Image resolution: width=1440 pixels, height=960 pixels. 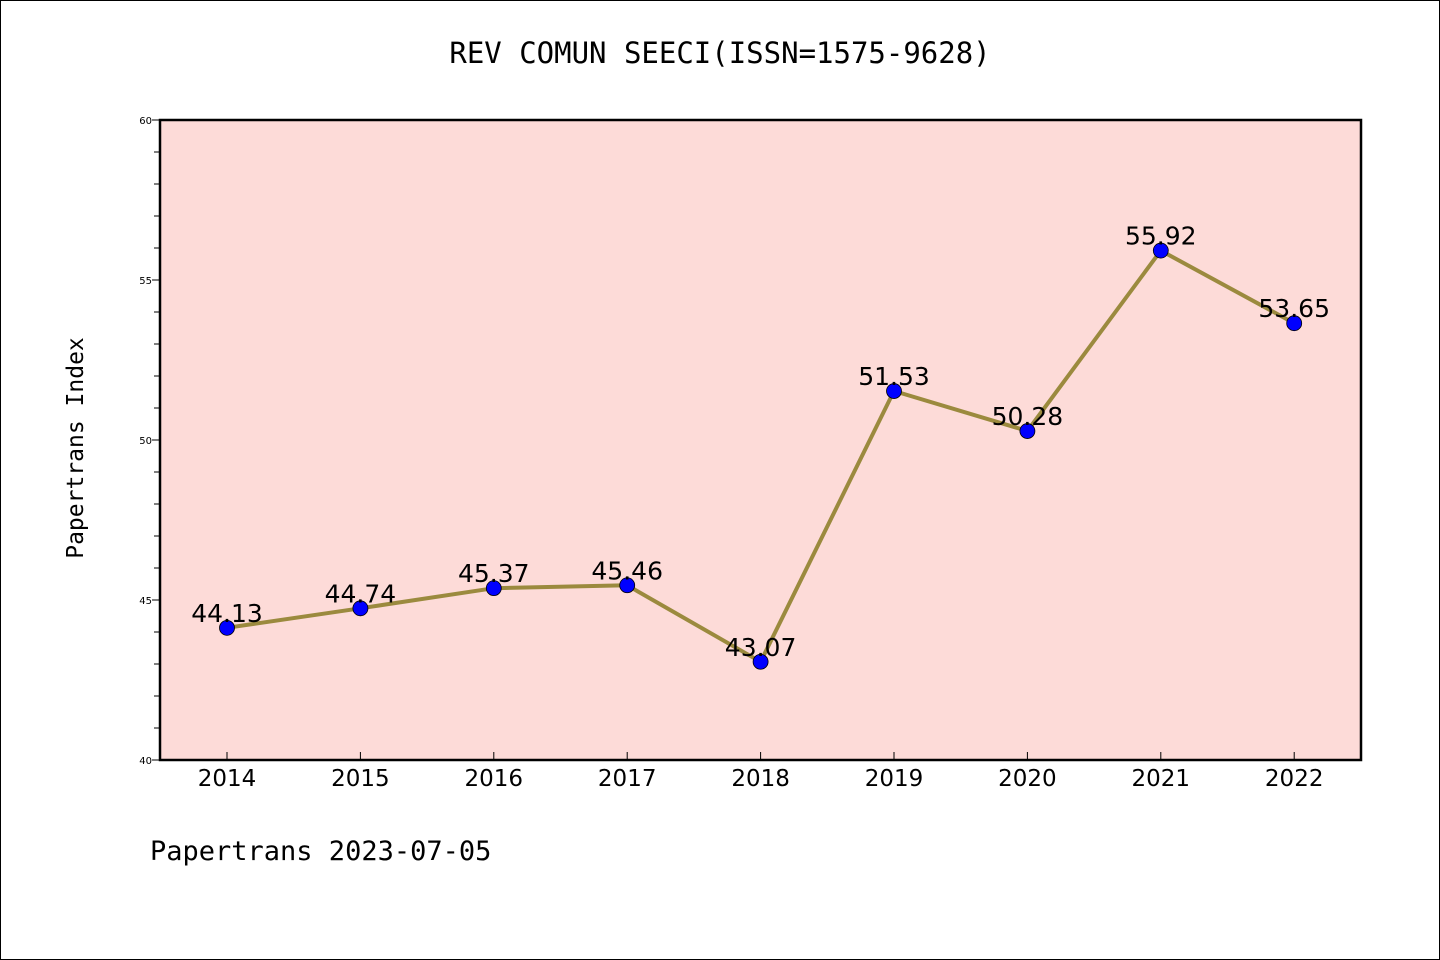 I want to click on x-tick-label: 2016, so click(x=494, y=779).